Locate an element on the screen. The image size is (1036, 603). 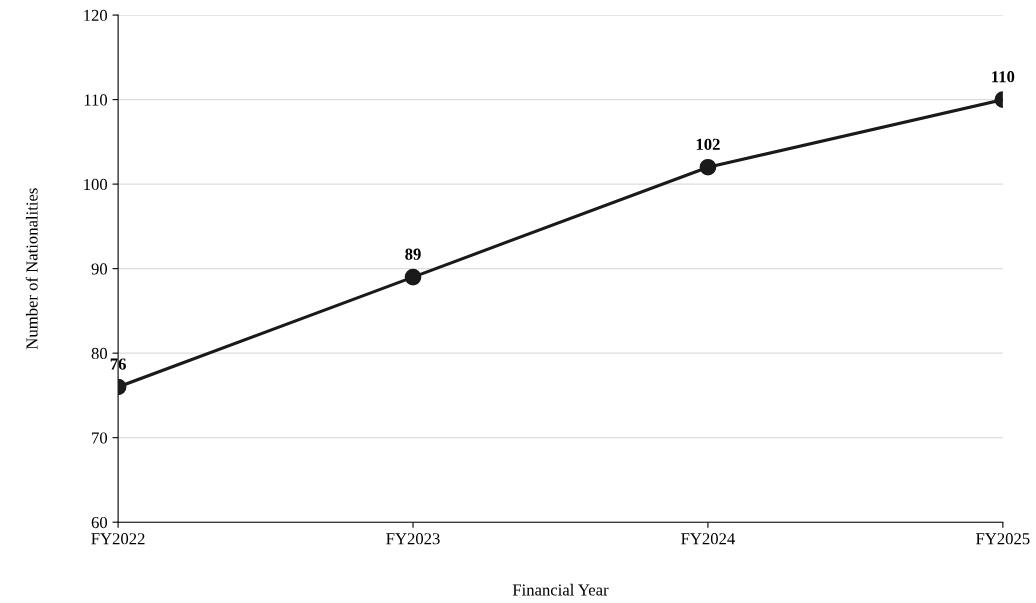
x-axis-title: Financial Year is located at coordinates (560, 589).